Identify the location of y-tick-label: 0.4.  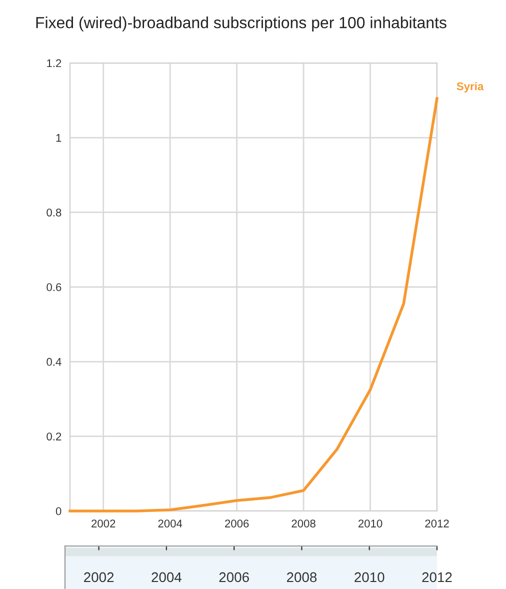
(54, 362).